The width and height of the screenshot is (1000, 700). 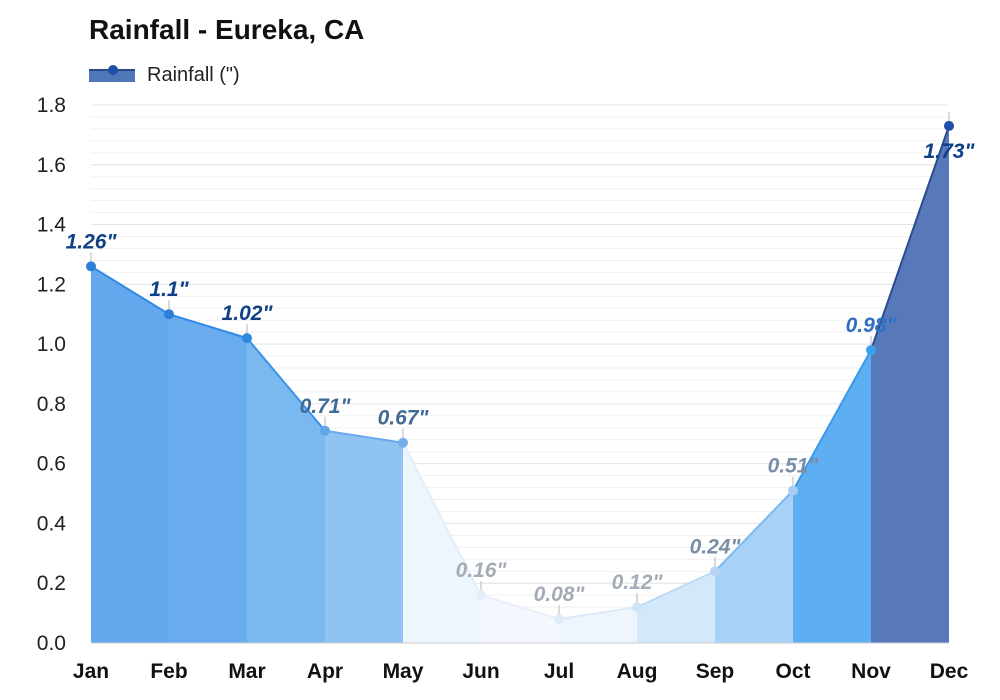 I want to click on x-tick-label: Apr, so click(x=325, y=671).